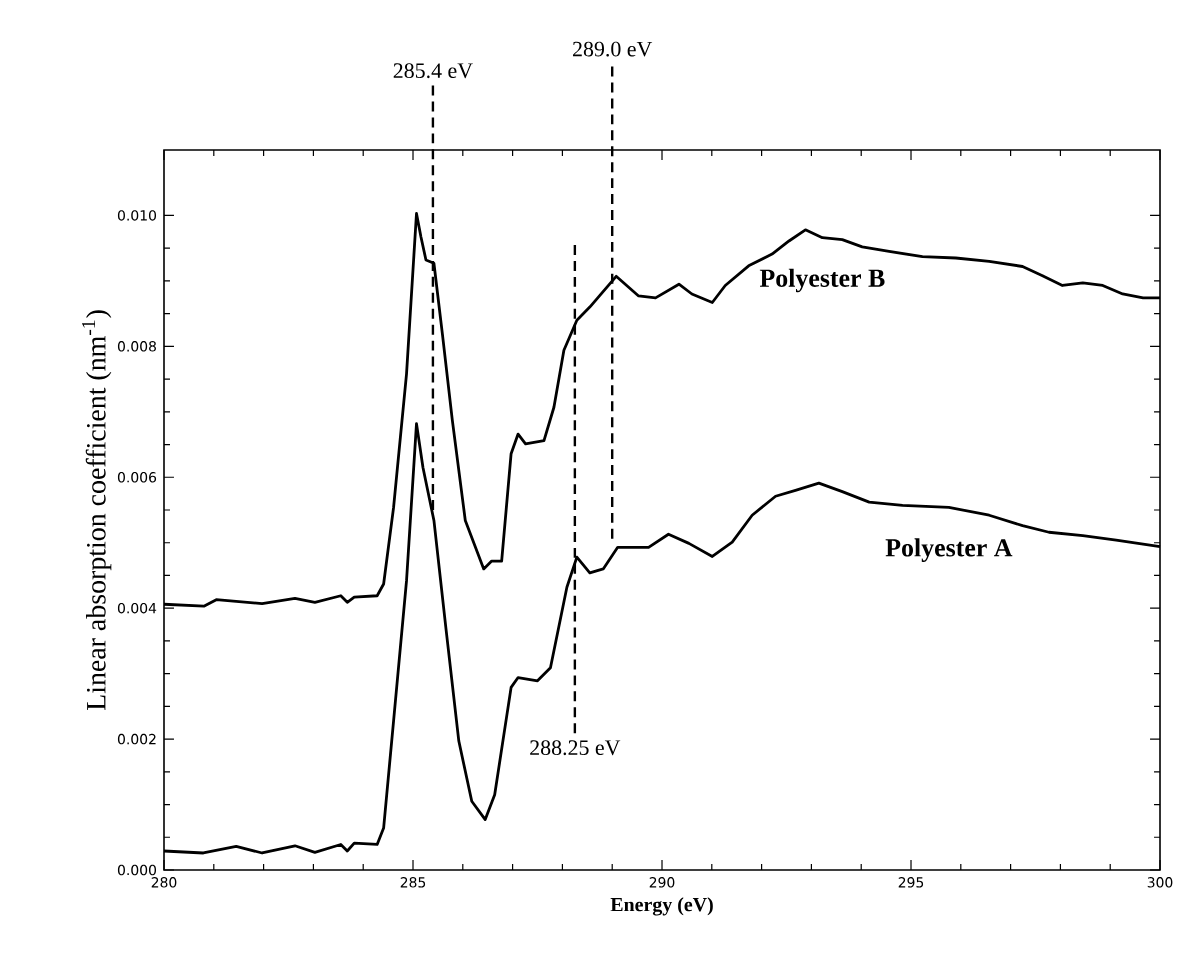 Image resolution: width=1182 pixels, height=962 pixels. I want to click on x-axis-title: Energy (eV), so click(661, 906).